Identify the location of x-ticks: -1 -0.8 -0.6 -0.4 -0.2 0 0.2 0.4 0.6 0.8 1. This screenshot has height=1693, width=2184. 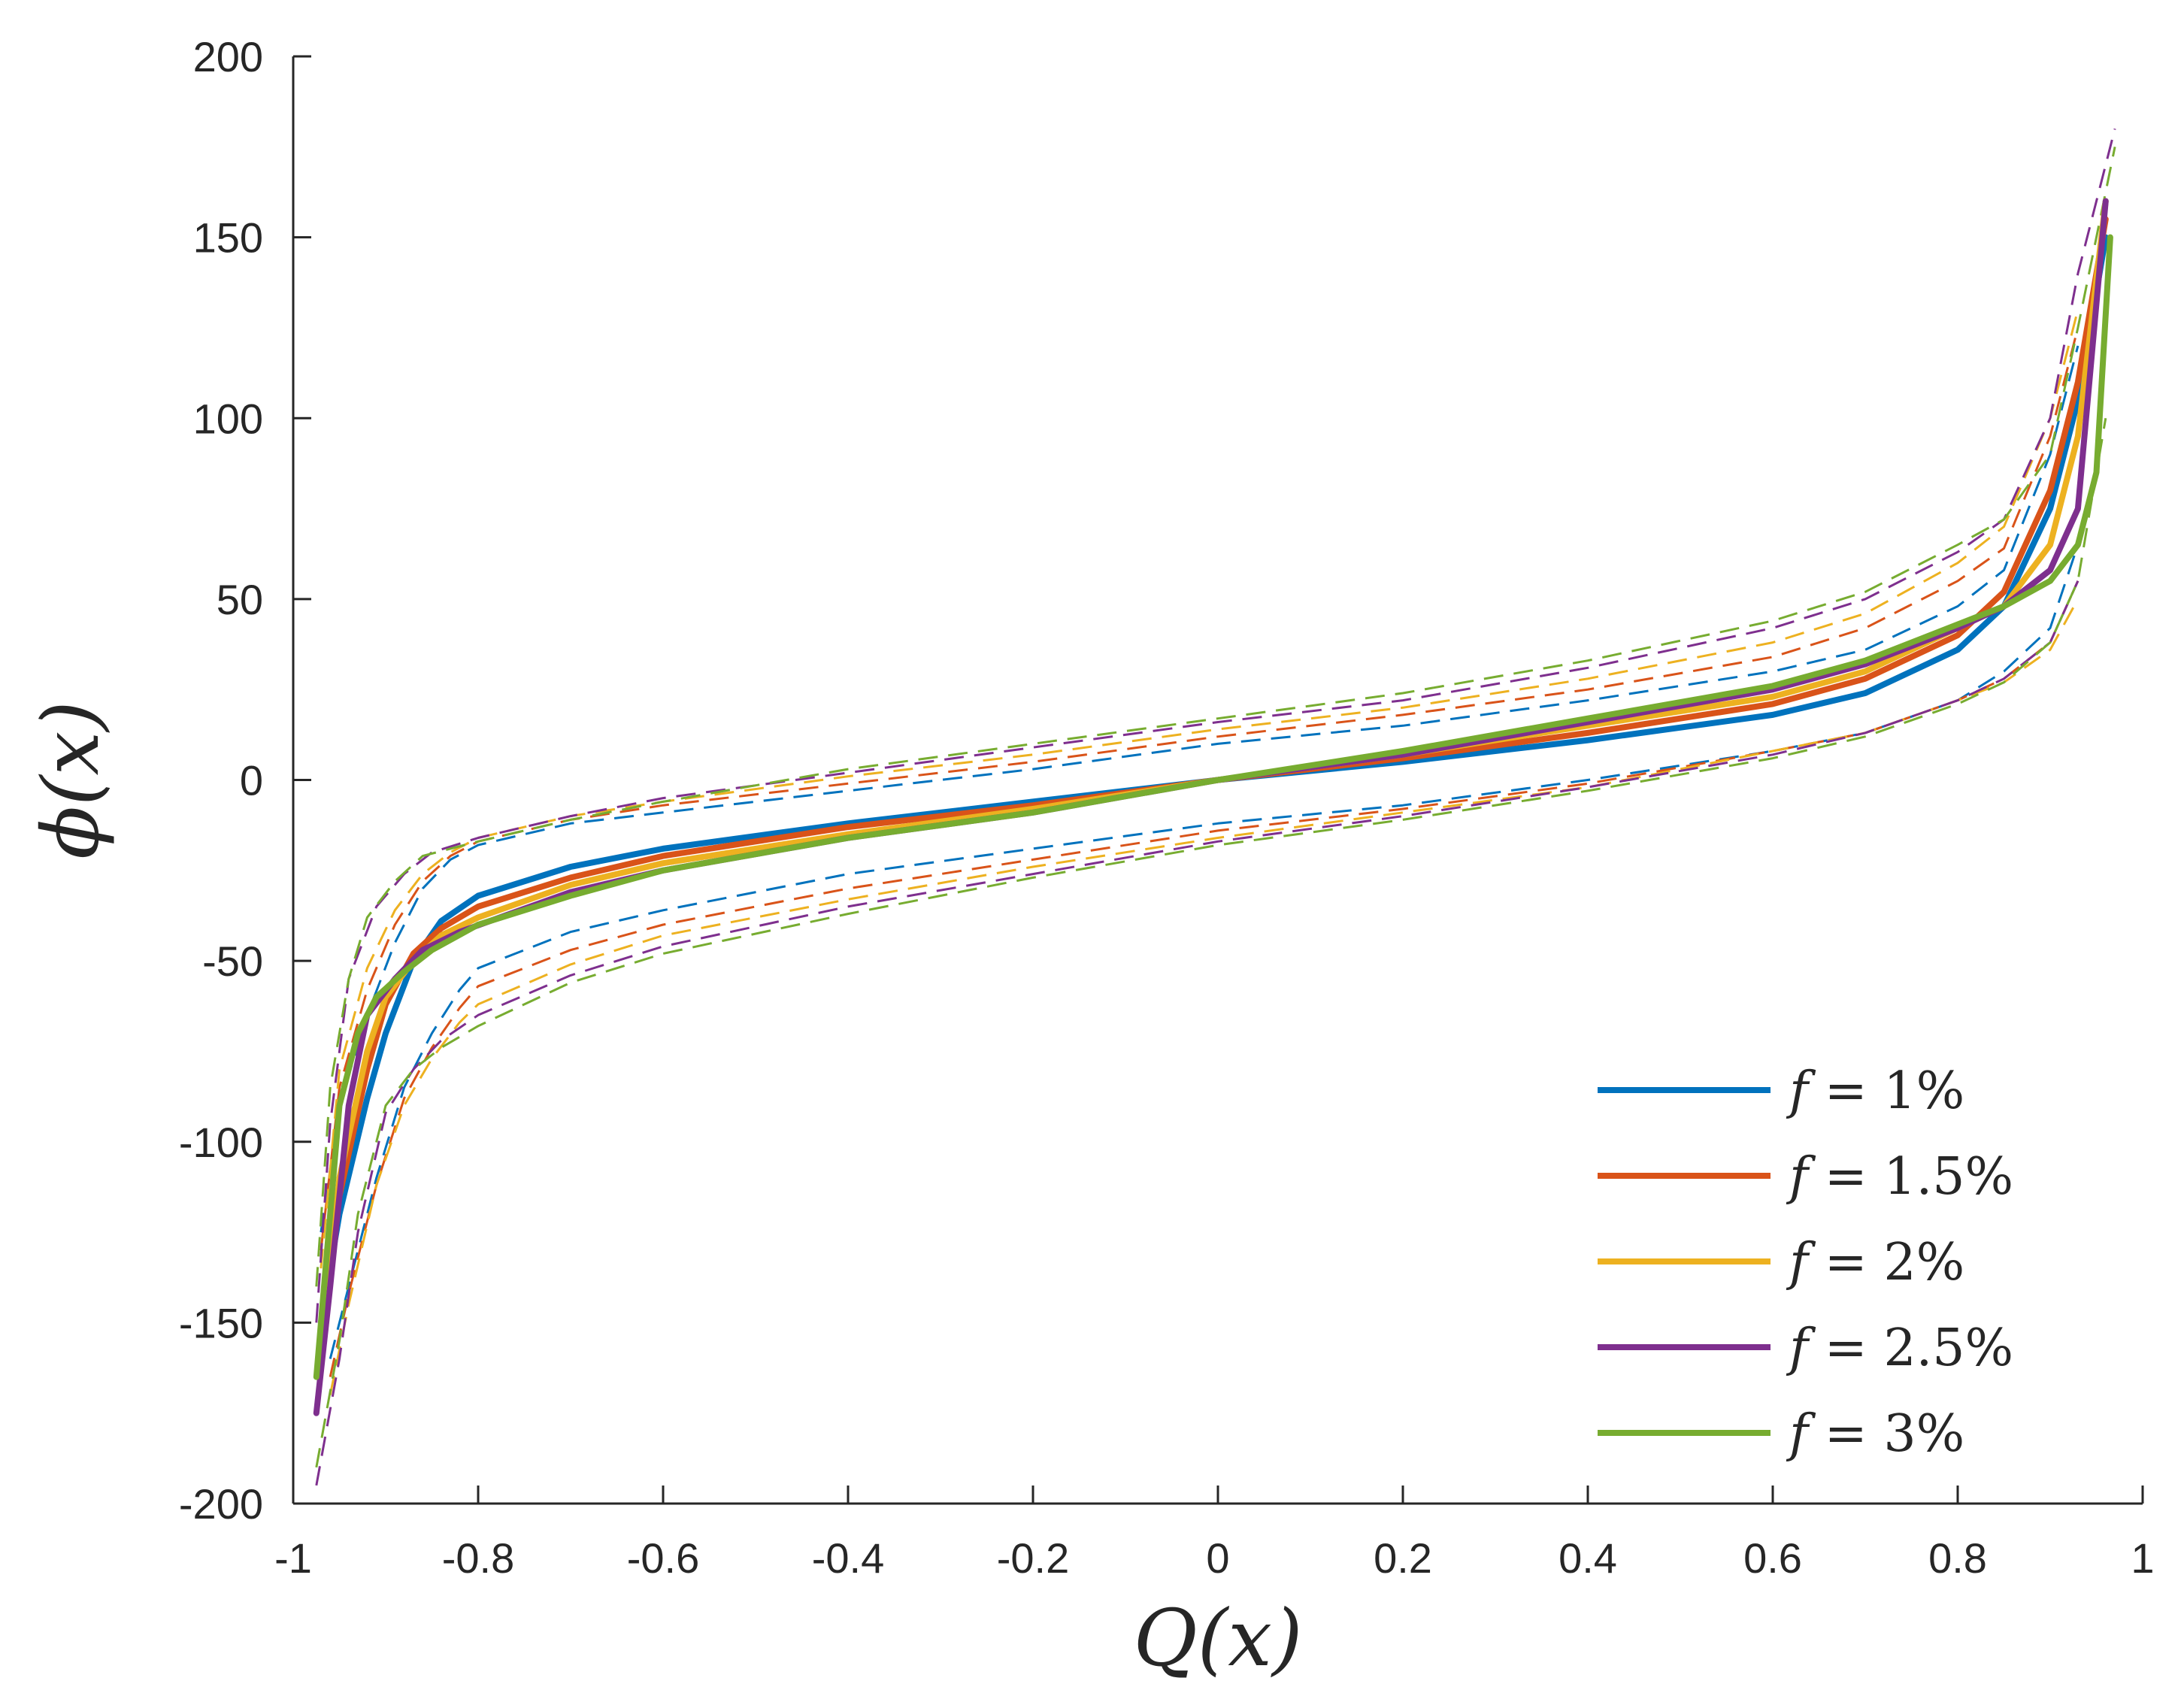
(1214, 1534).